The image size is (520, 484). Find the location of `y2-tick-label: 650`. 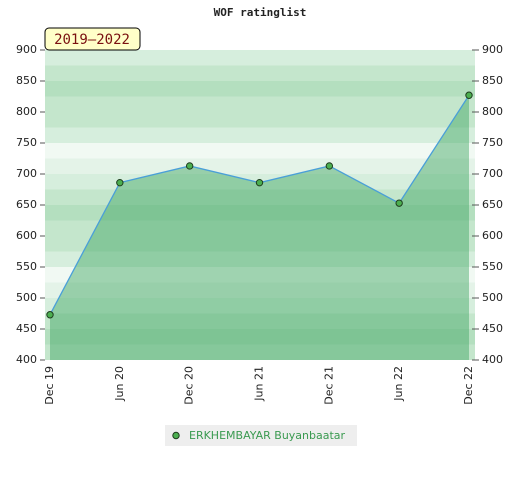

y2-tick-label: 650 is located at coordinates (492, 204).